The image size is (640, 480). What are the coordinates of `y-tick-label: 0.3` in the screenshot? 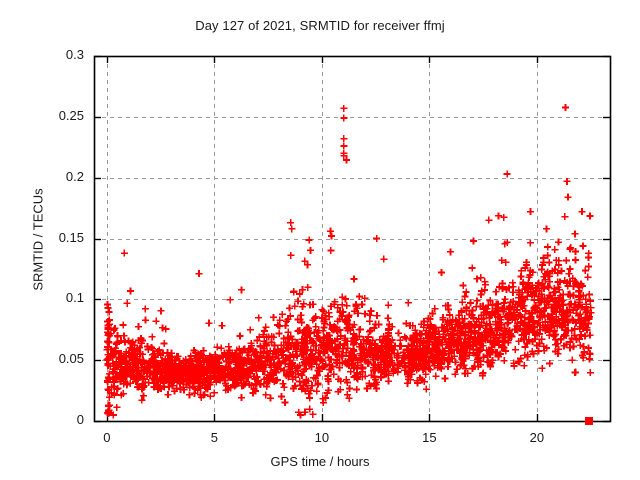 It's located at (74, 54).